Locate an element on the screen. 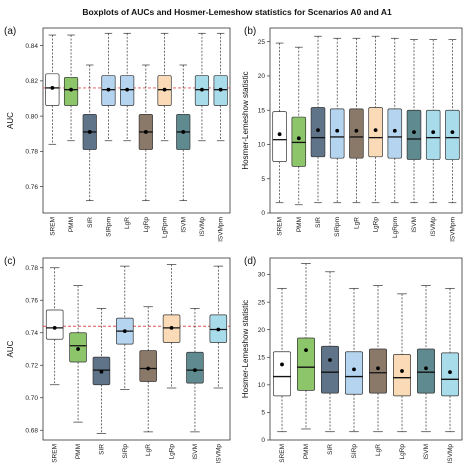 The image size is (474, 476). x-tick-label: LgR is located at coordinates (356, 223).